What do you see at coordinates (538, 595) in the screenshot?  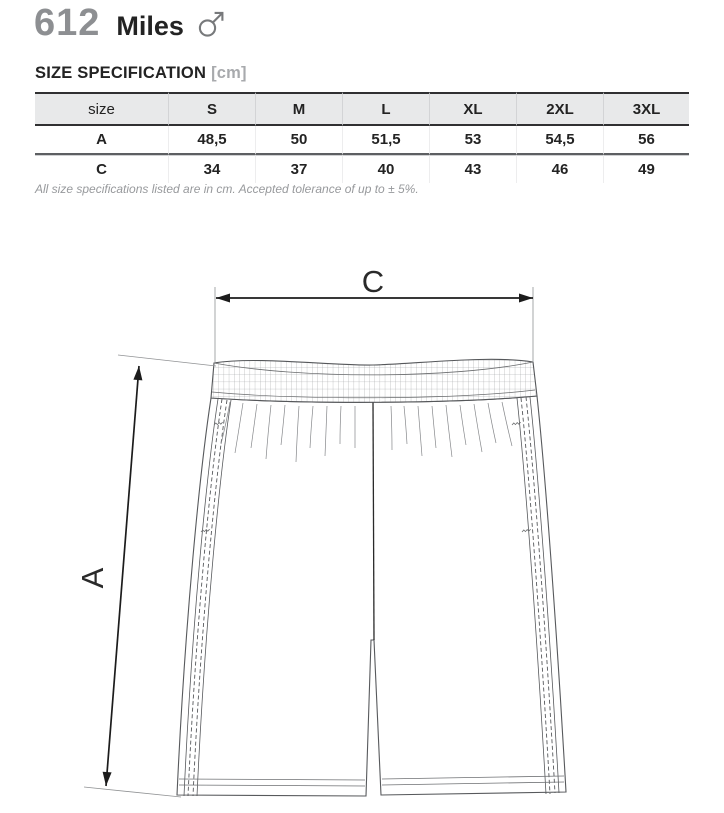 I see `right-side-stripe` at bounding box center [538, 595].